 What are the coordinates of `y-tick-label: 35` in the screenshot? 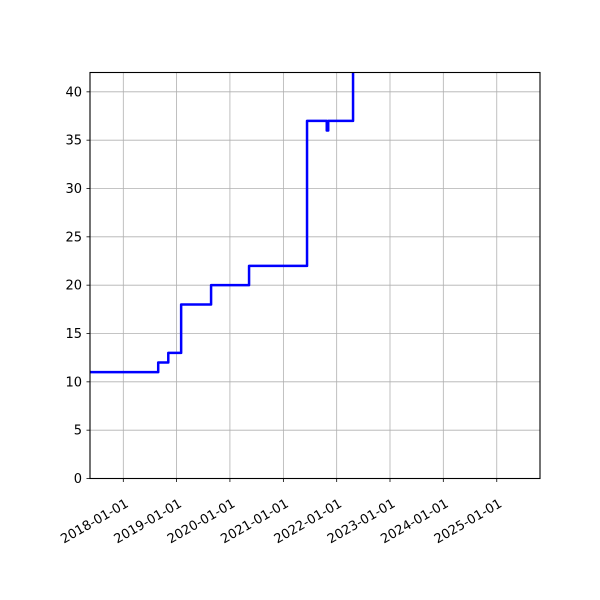 It's located at (73, 141).